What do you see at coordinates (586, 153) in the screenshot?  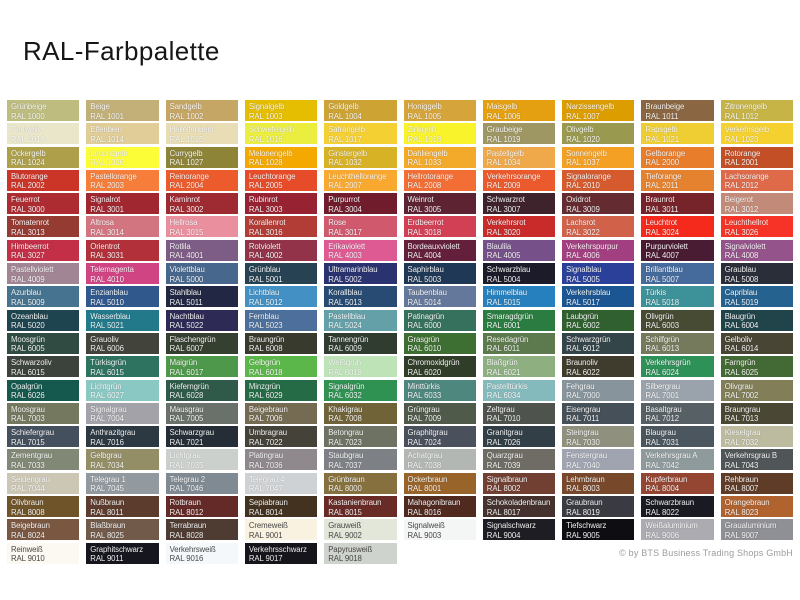 I see `color-name: Sonnengelb` at bounding box center [586, 153].